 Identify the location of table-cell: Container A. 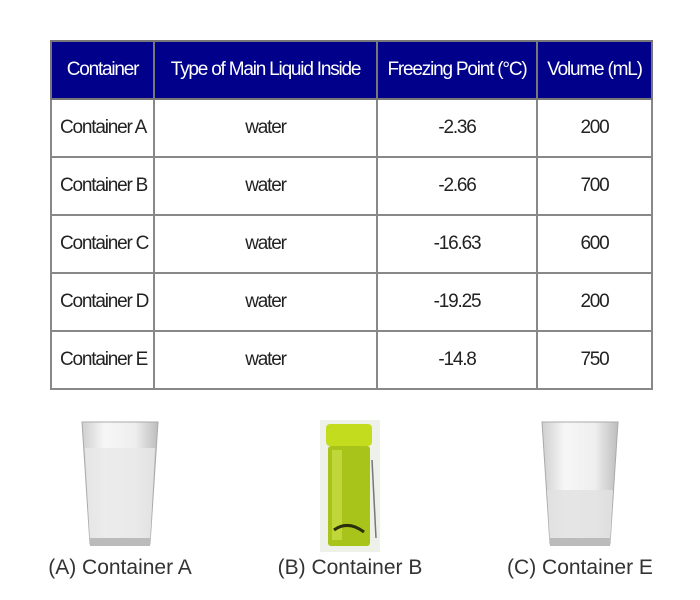
(102, 128).